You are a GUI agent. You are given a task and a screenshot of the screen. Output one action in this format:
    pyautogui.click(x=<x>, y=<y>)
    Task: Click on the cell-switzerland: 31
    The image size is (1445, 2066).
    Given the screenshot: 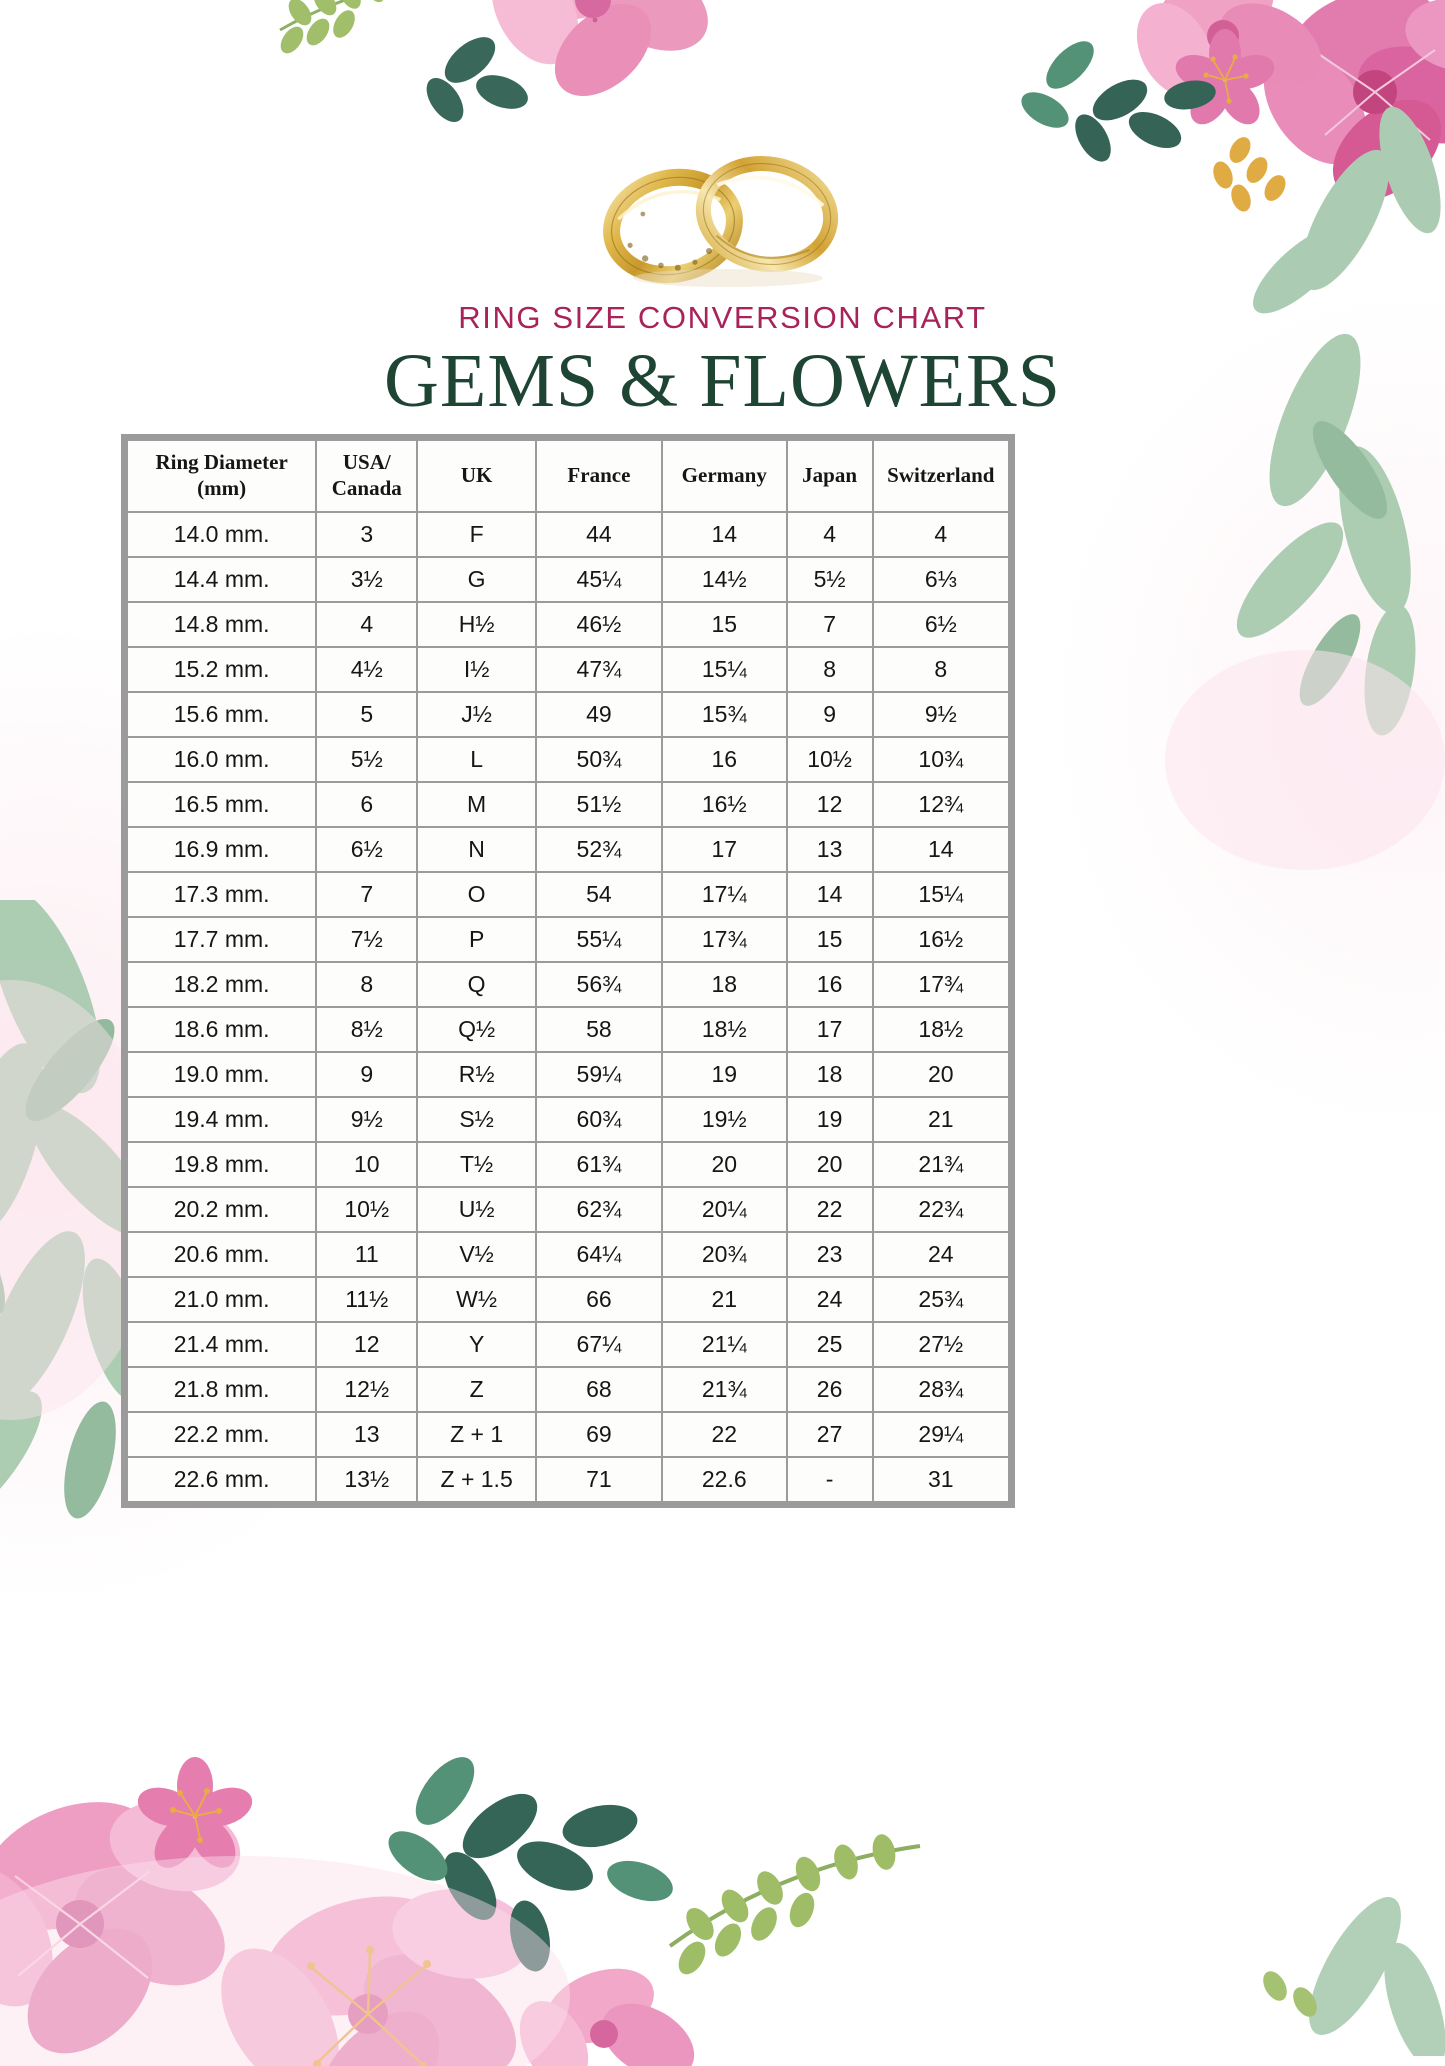 What is the action you would take?
    pyautogui.click(x=941, y=1479)
    